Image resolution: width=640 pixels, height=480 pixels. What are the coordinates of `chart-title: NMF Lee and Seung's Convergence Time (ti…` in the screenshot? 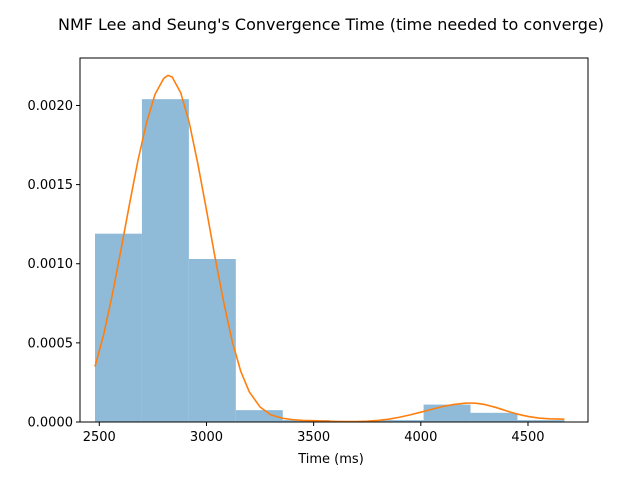 It's located at (331, 24).